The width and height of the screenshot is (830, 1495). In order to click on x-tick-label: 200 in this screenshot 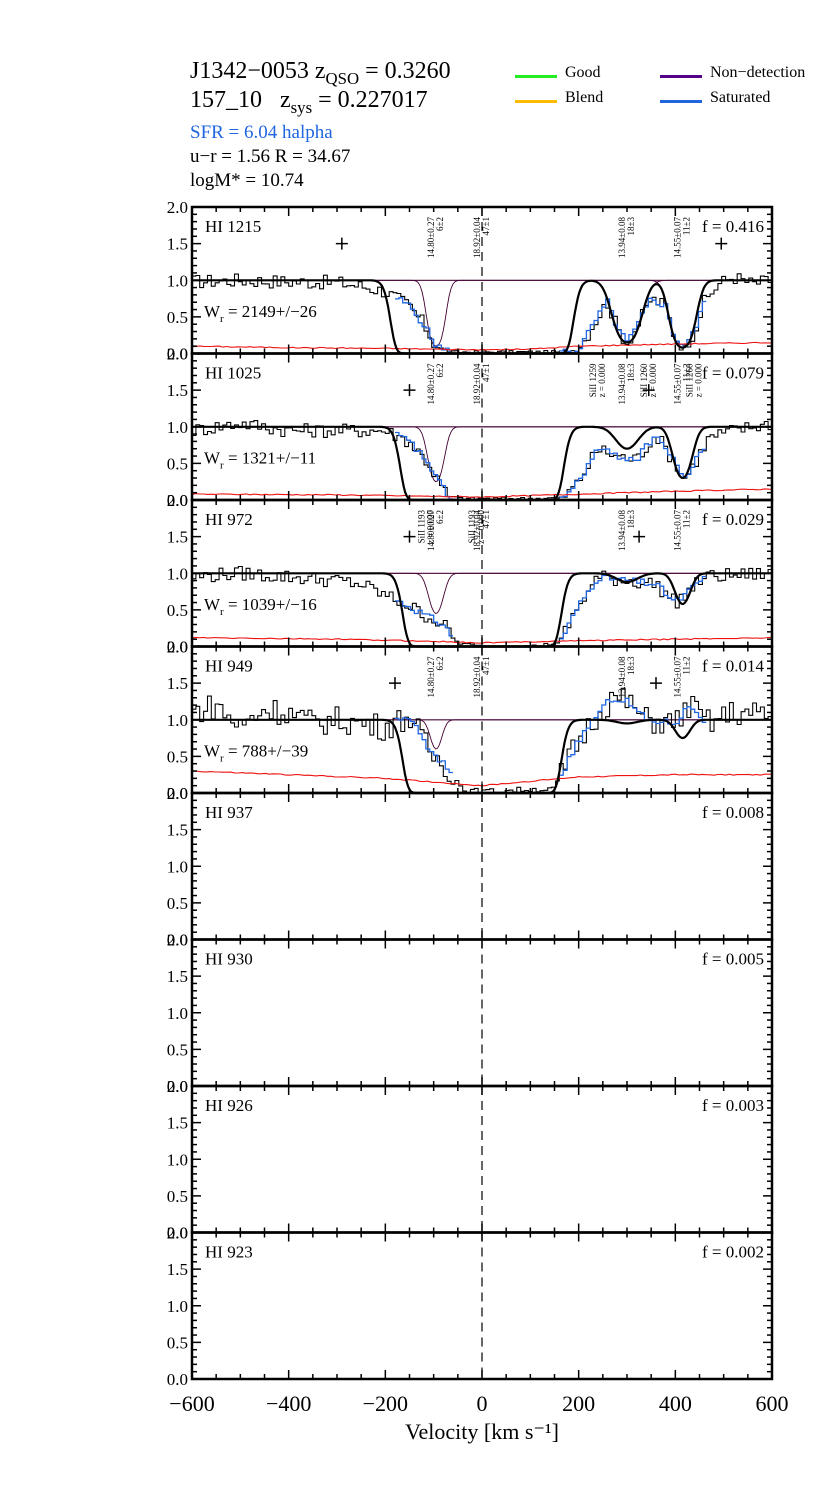, I will do `click(578, 1403)`.